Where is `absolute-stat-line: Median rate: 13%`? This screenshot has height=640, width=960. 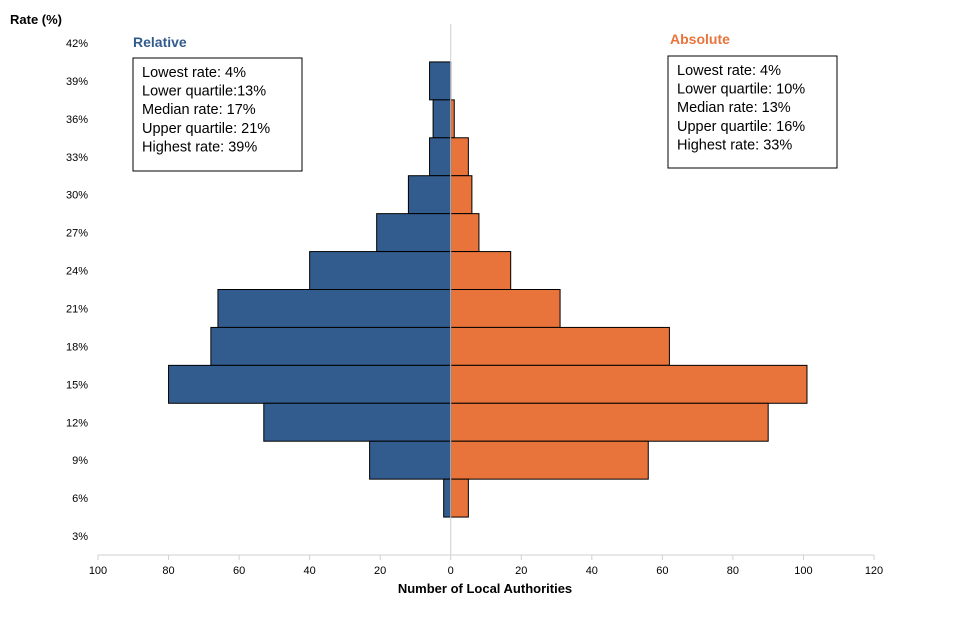 absolute-stat-line: Median rate: 13% is located at coordinates (734, 108).